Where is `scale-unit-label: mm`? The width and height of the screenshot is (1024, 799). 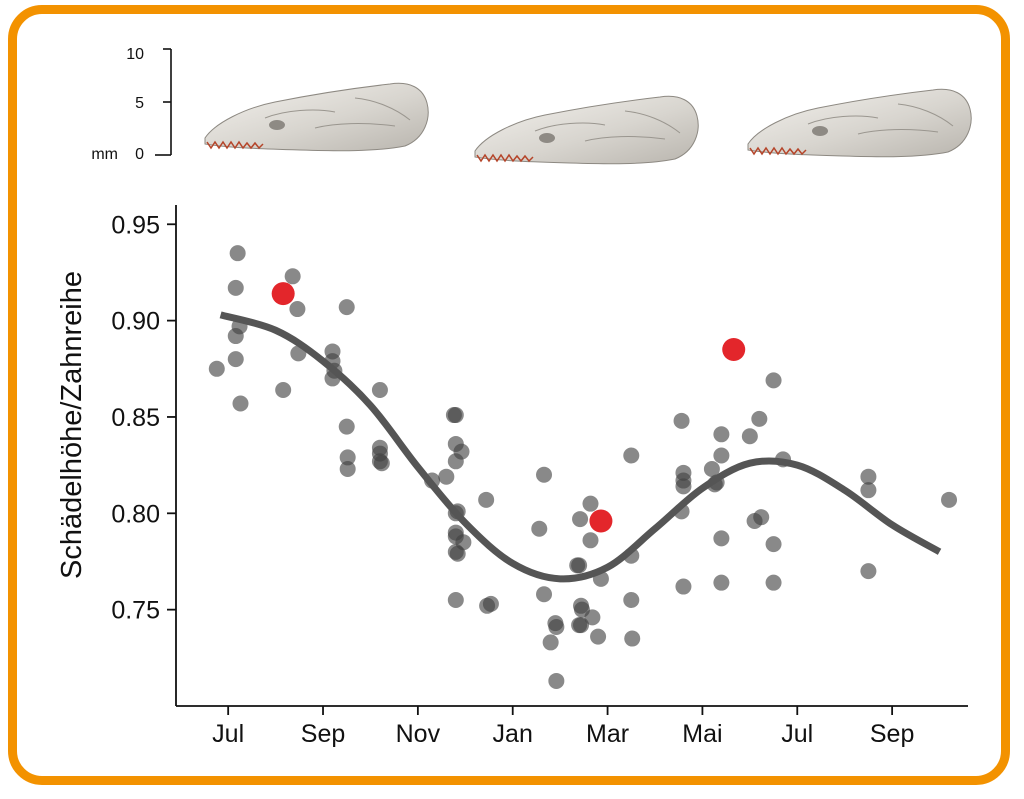
scale-unit-label: mm is located at coordinates (104, 154).